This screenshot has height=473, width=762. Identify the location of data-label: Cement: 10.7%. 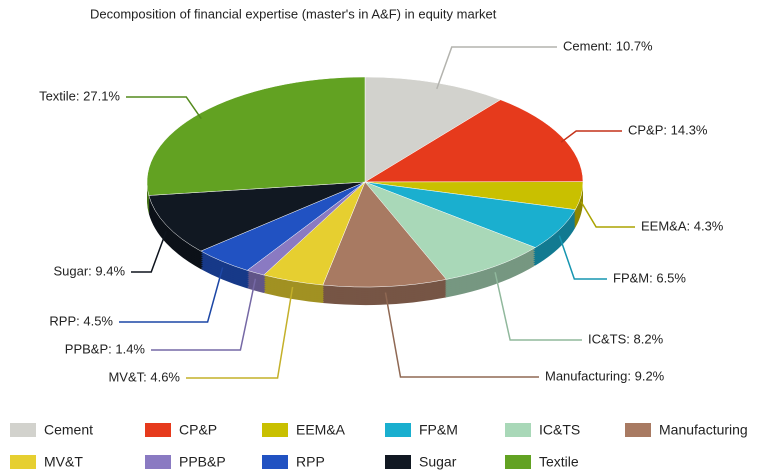
(608, 45).